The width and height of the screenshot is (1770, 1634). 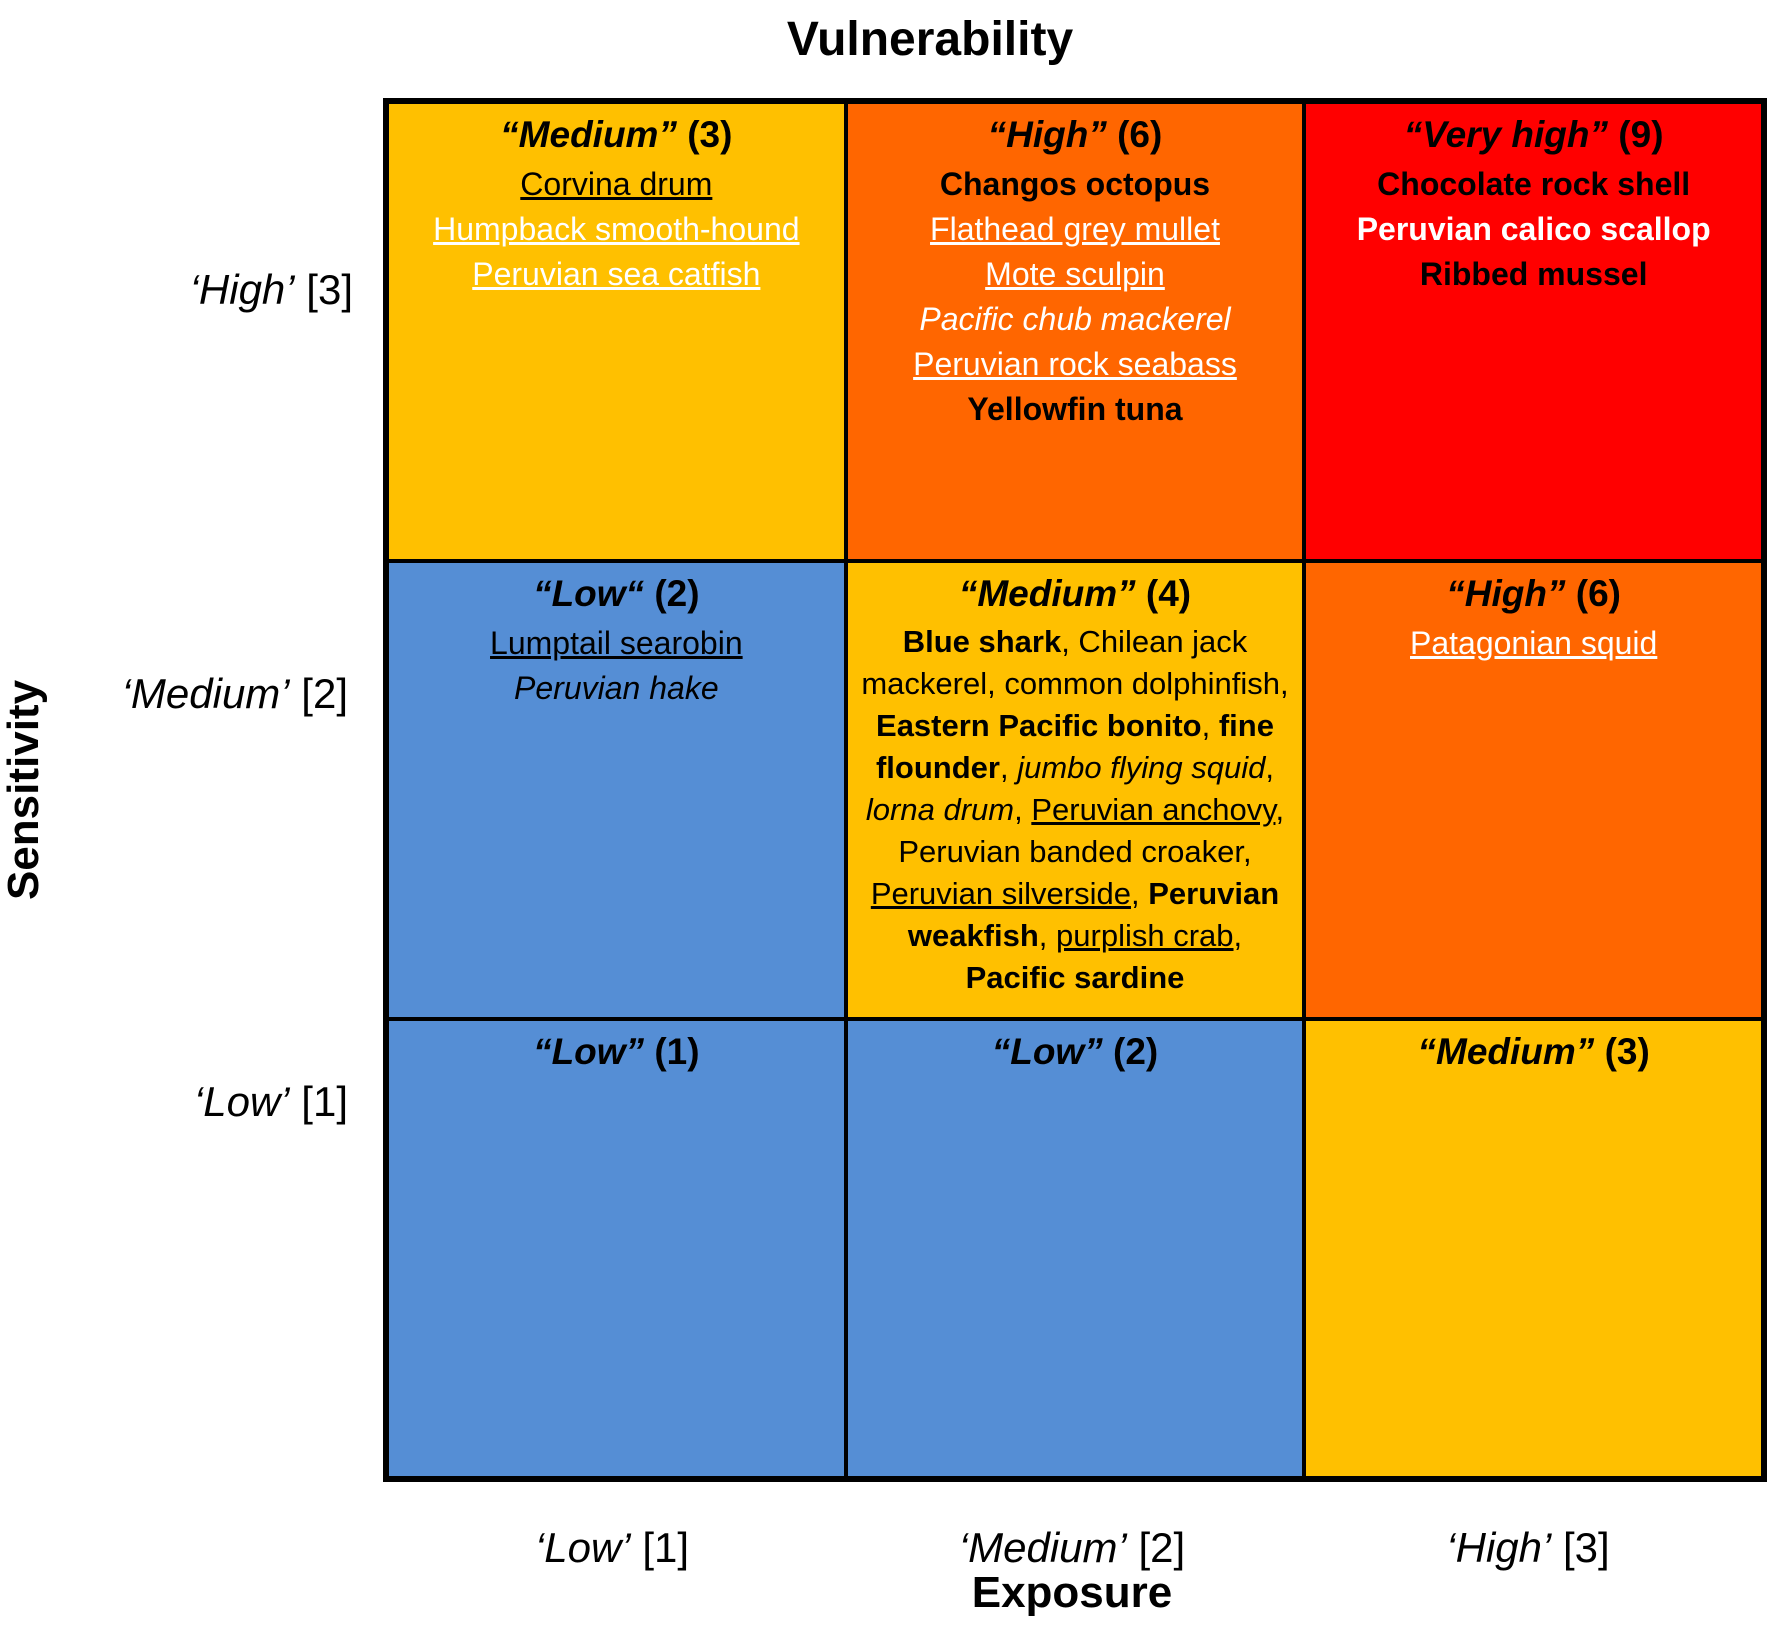 What do you see at coordinates (930, 39) in the screenshot?
I see `diagram-title: Vulnerability` at bounding box center [930, 39].